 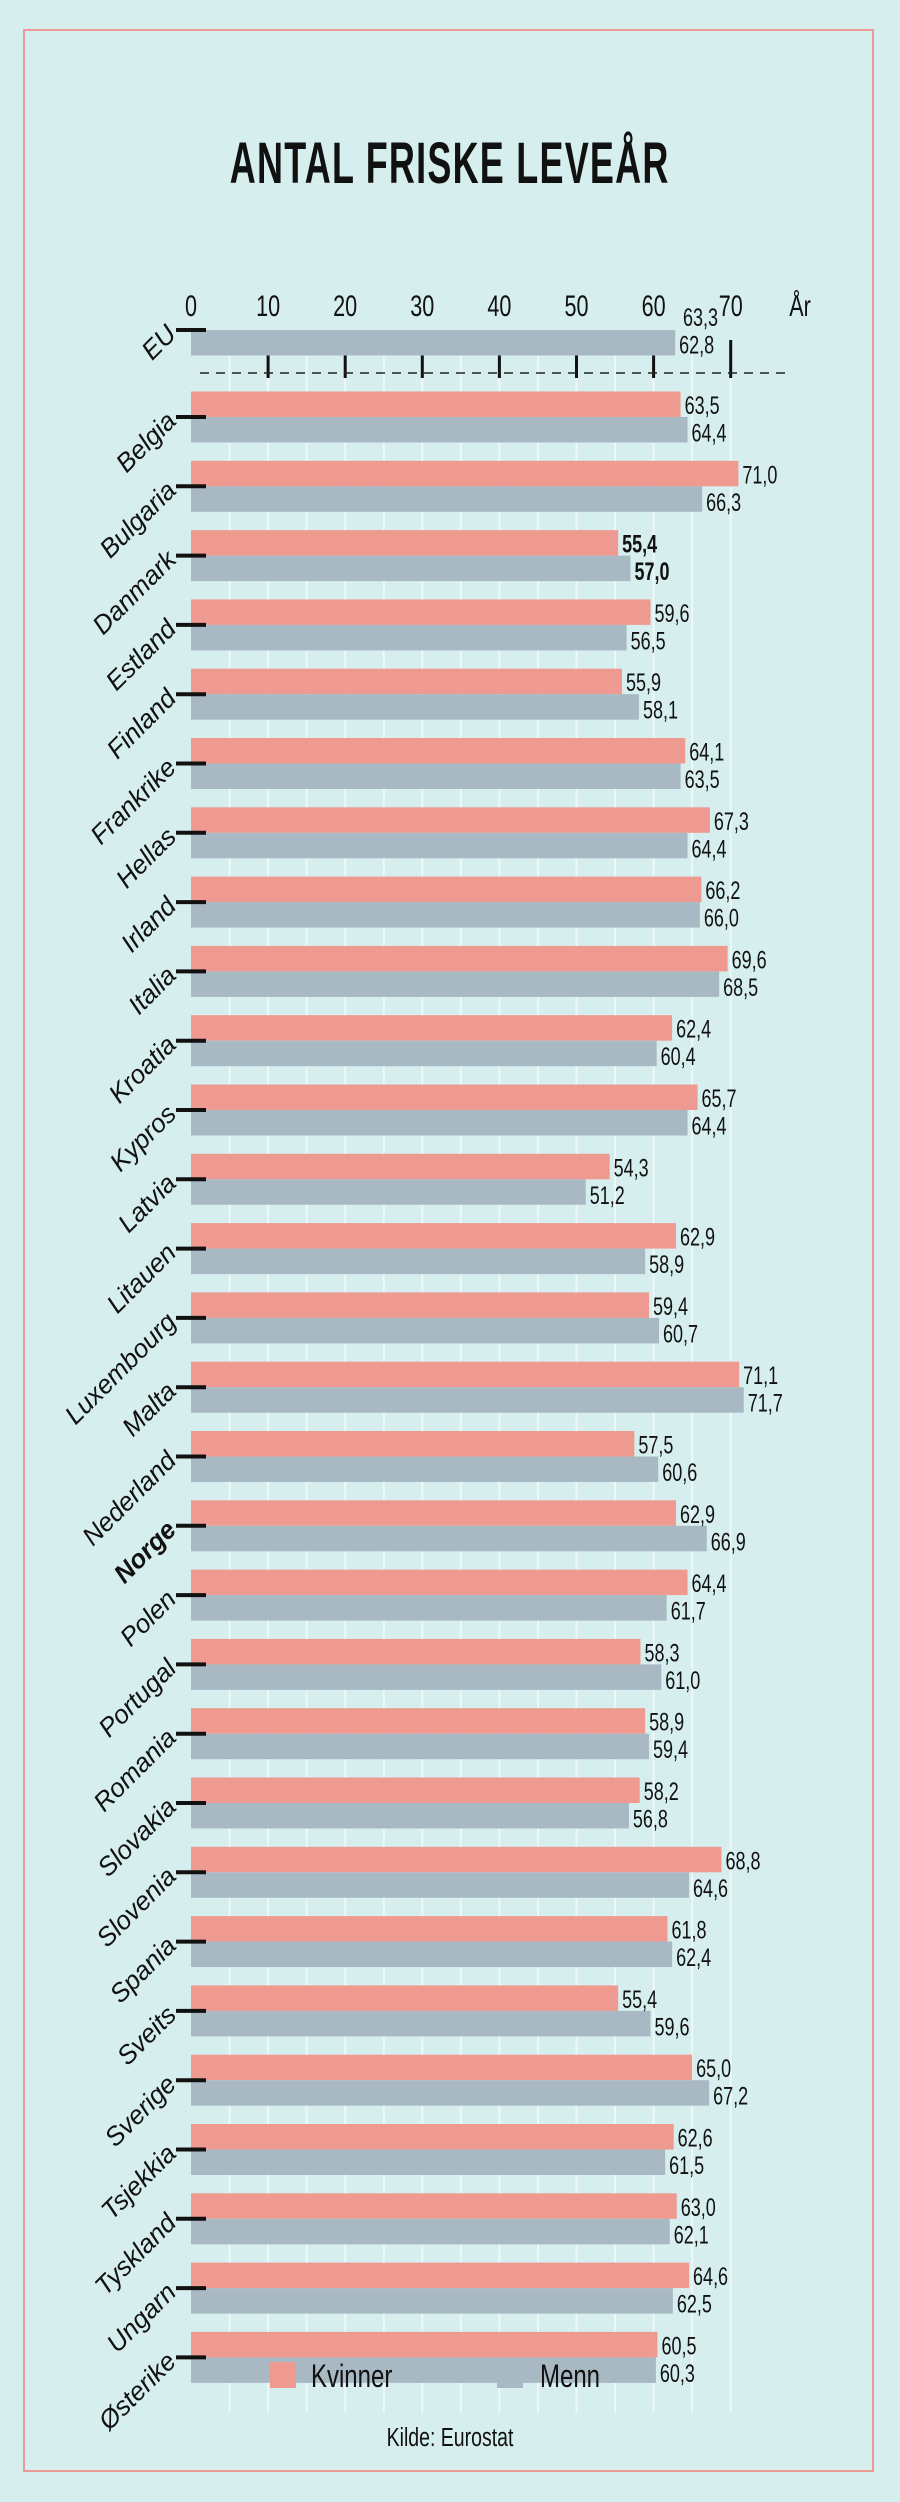 What do you see at coordinates (510, 2375) in the screenshot?
I see `legend-swatch-menn` at bounding box center [510, 2375].